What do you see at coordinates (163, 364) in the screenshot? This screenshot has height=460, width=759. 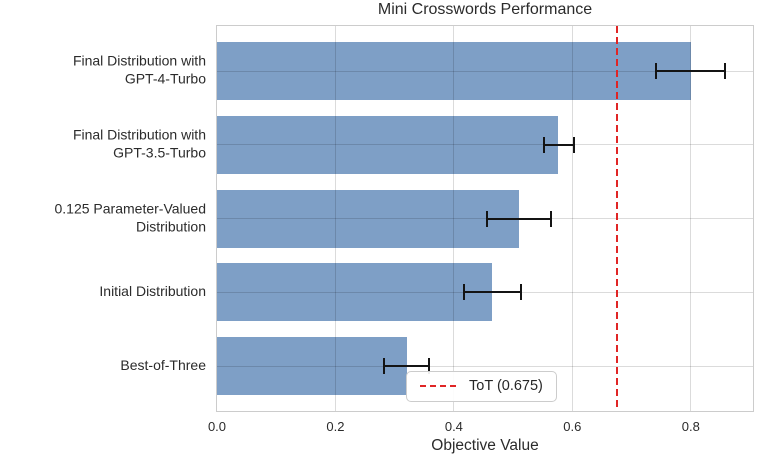 I see `y-tick-label: Best-of-Three` at bounding box center [163, 364].